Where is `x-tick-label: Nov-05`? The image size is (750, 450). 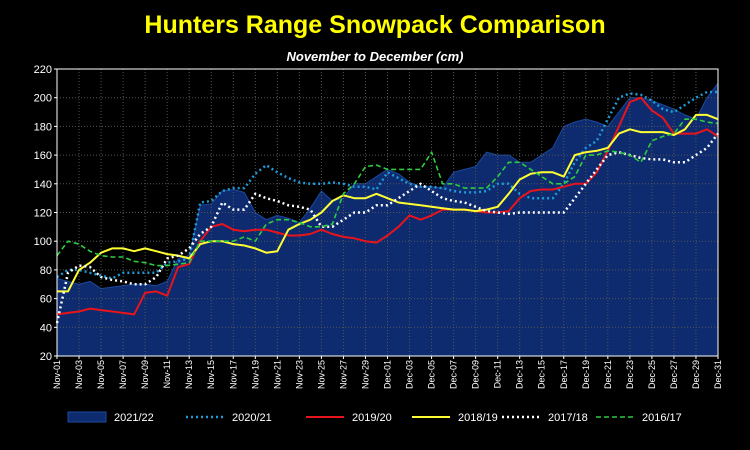
x-tick-label: Nov-05 is located at coordinates (101, 374).